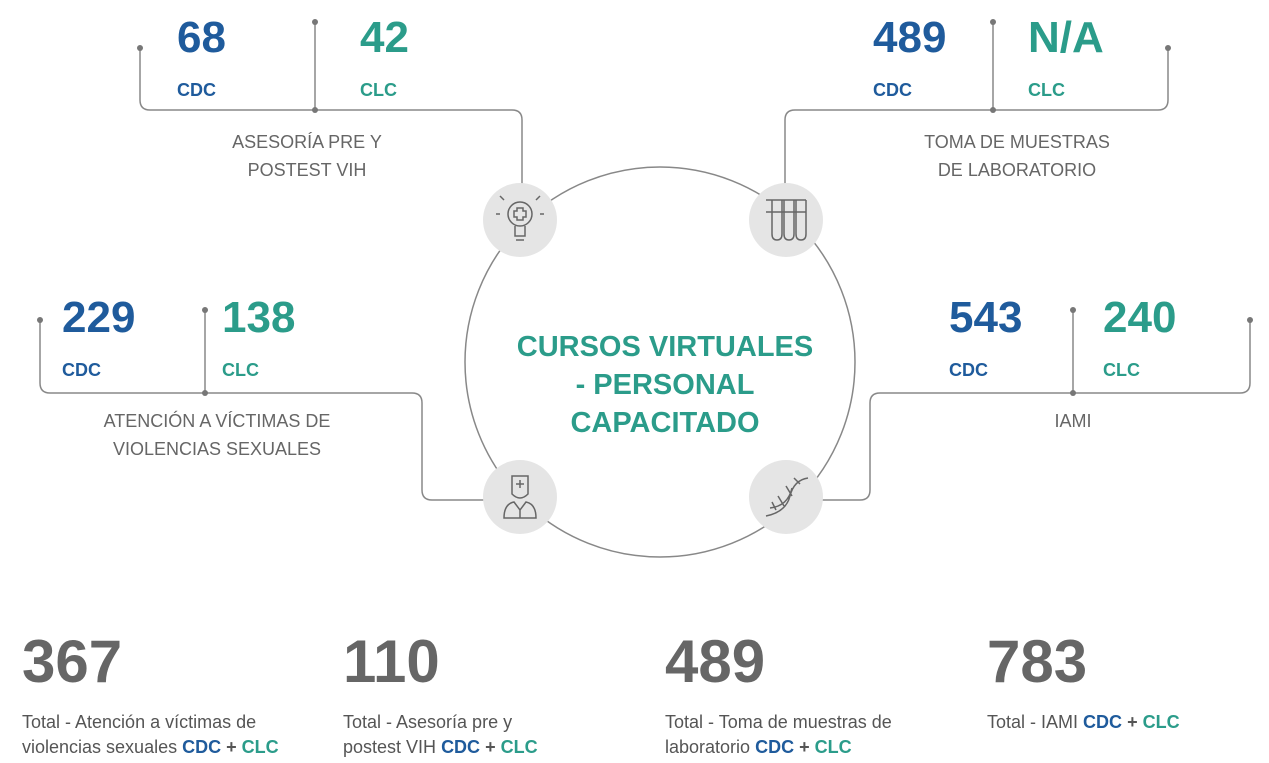 Image resolution: width=1269 pixels, height=763 pixels. What do you see at coordinates (1037, 661) in the screenshot?
I see `total-value: 783` at bounding box center [1037, 661].